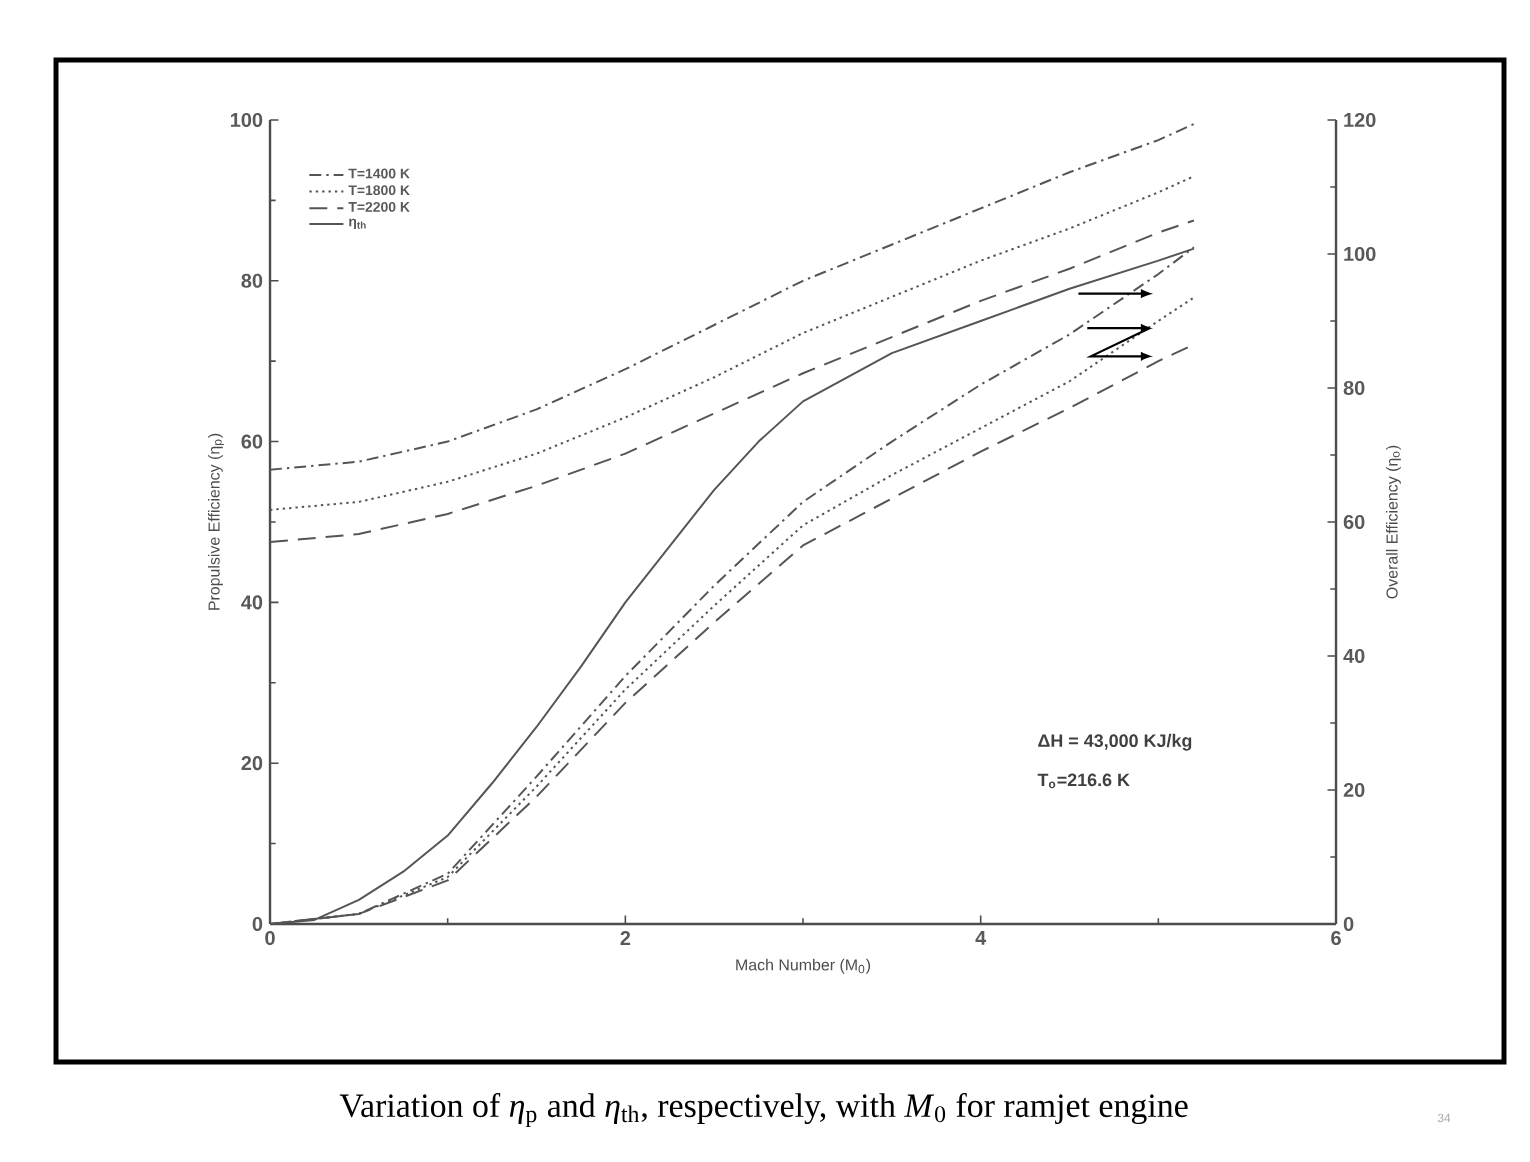  Describe the element at coordinates (252, 441) in the screenshot. I see `y-tick-label: 60` at that location.